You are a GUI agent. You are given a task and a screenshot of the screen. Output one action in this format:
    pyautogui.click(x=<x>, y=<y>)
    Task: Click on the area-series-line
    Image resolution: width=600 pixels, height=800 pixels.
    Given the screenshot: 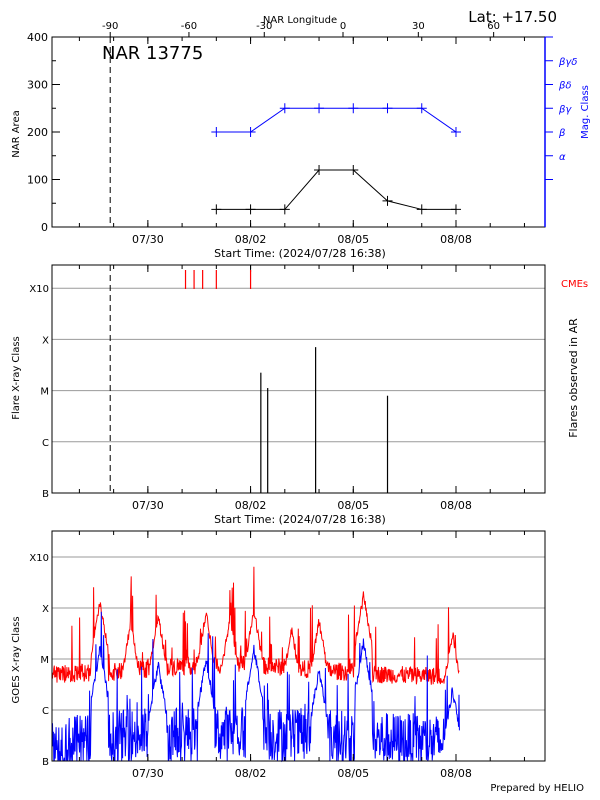 What is the action you would take?
    pyautogui.click(x=336, y=189)
    